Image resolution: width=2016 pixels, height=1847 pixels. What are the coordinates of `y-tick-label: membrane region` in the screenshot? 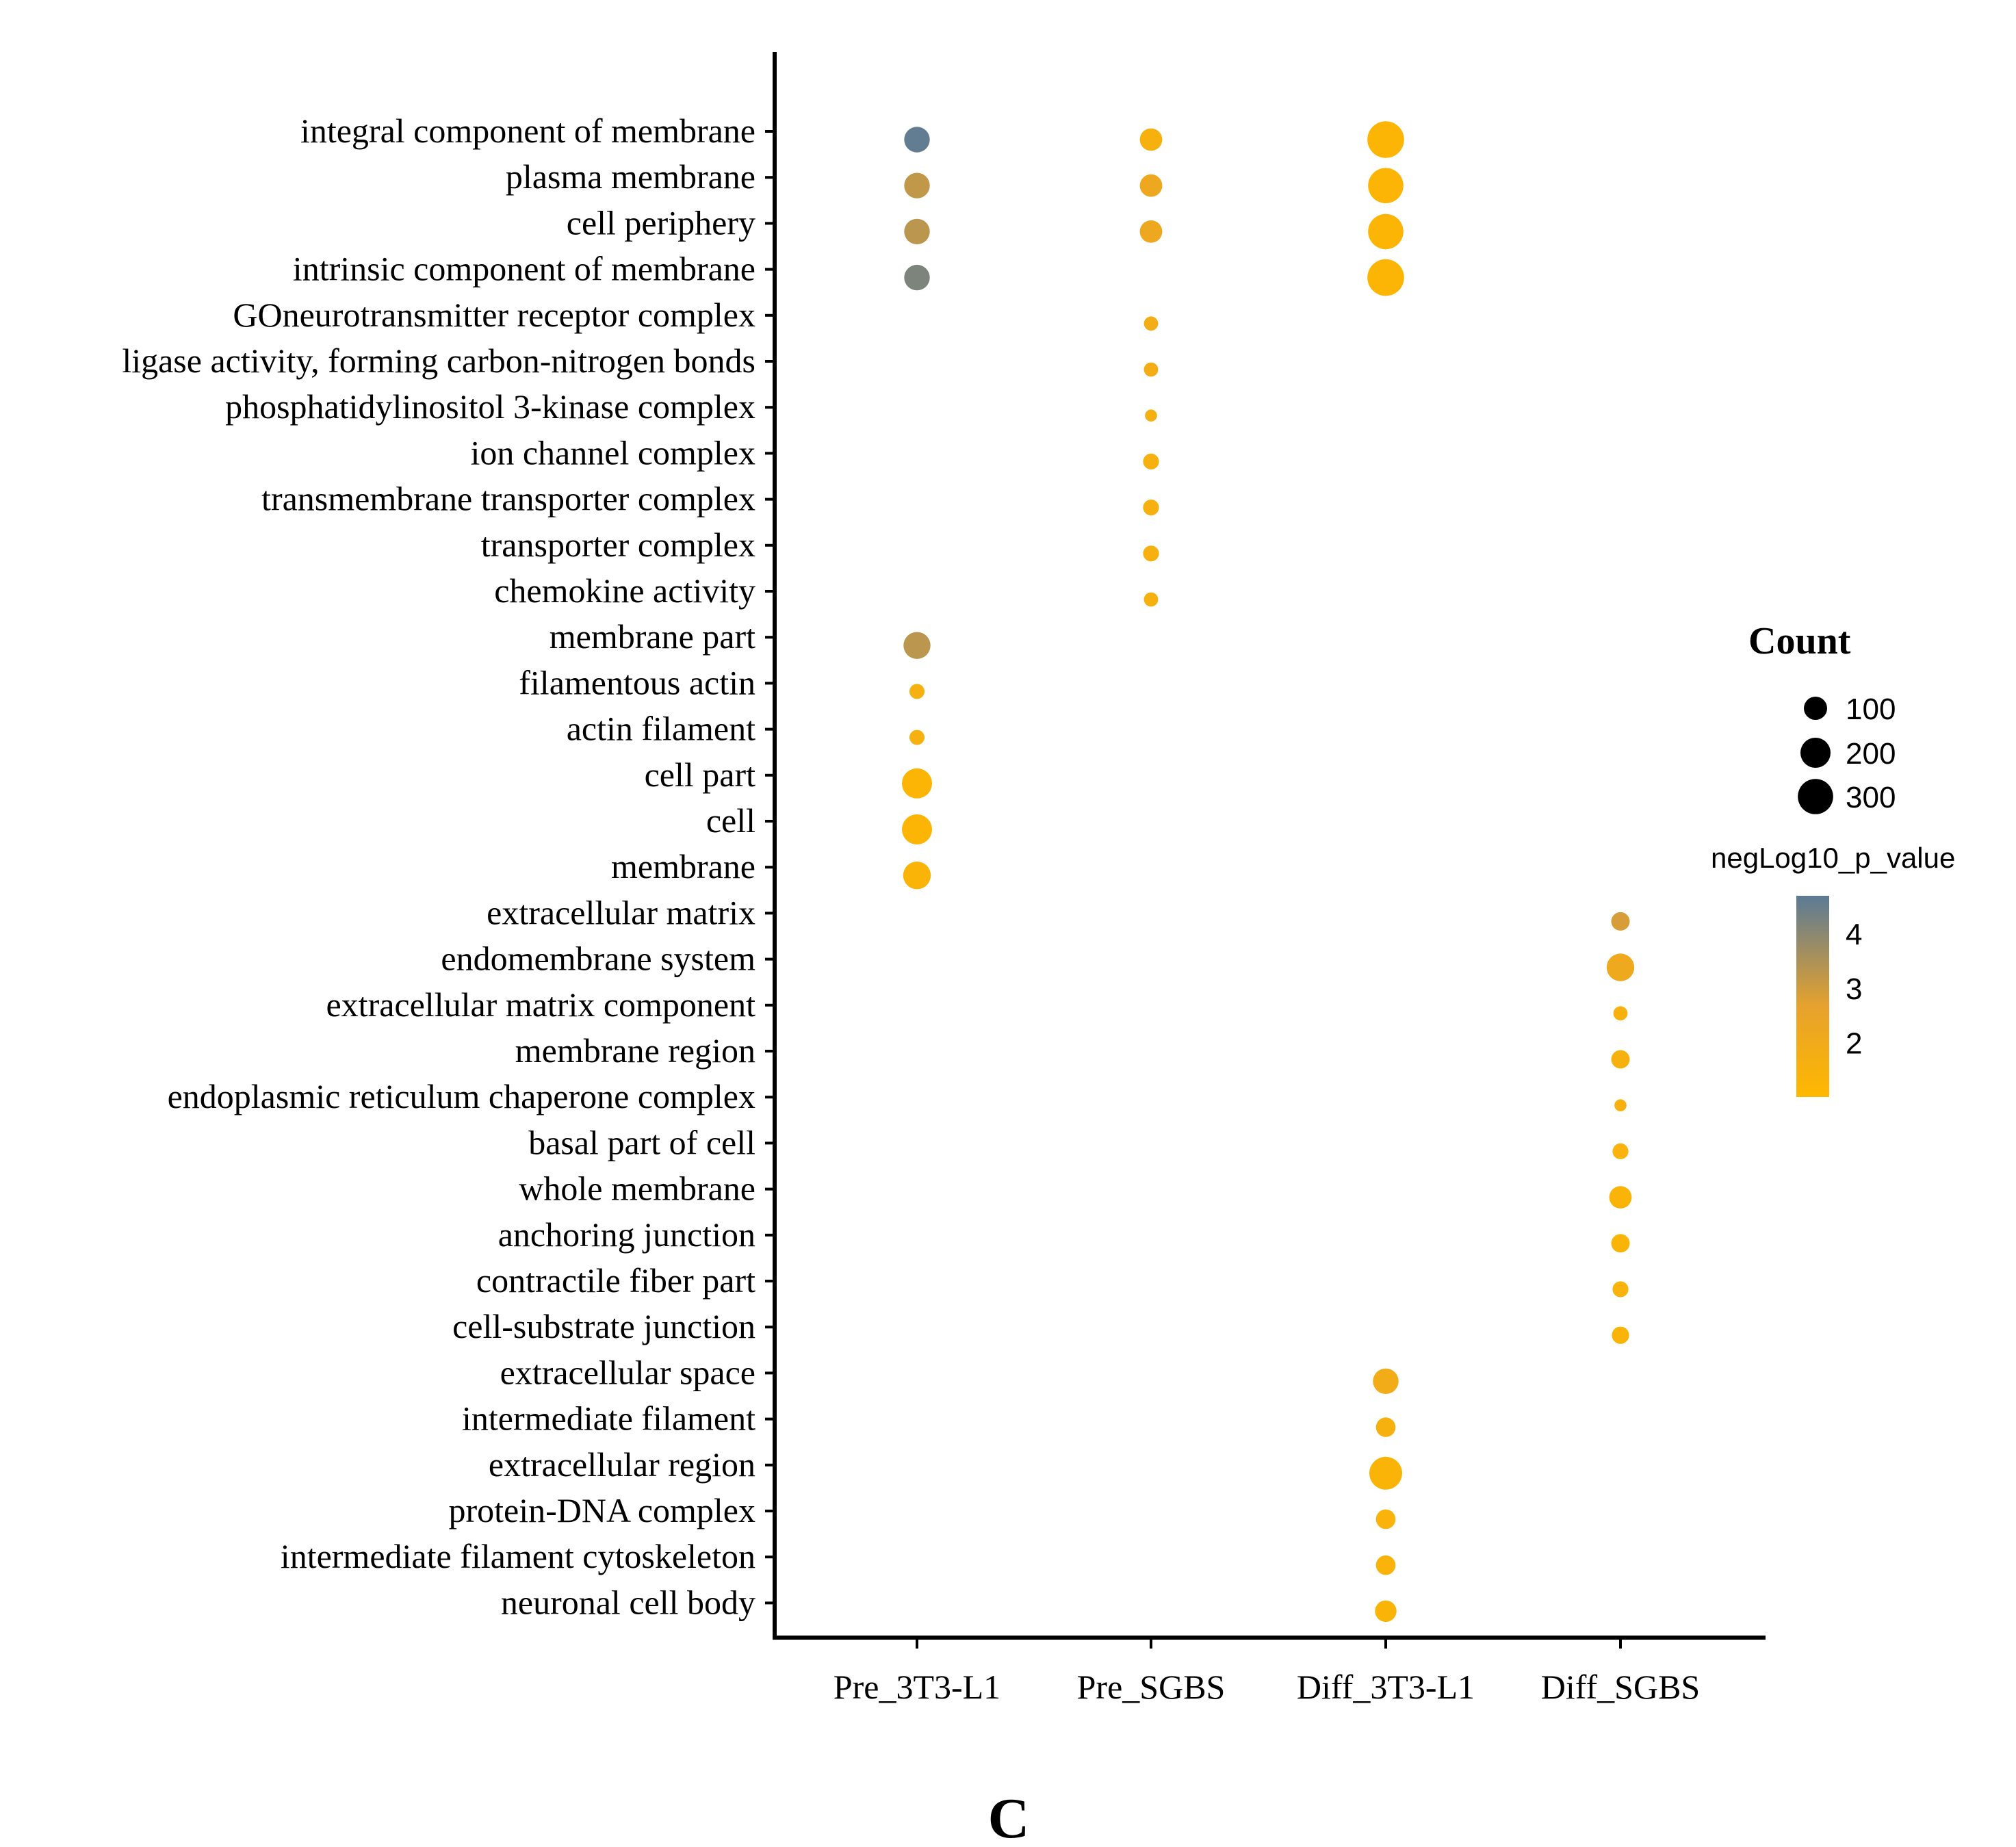 It's located at (635, 1050).